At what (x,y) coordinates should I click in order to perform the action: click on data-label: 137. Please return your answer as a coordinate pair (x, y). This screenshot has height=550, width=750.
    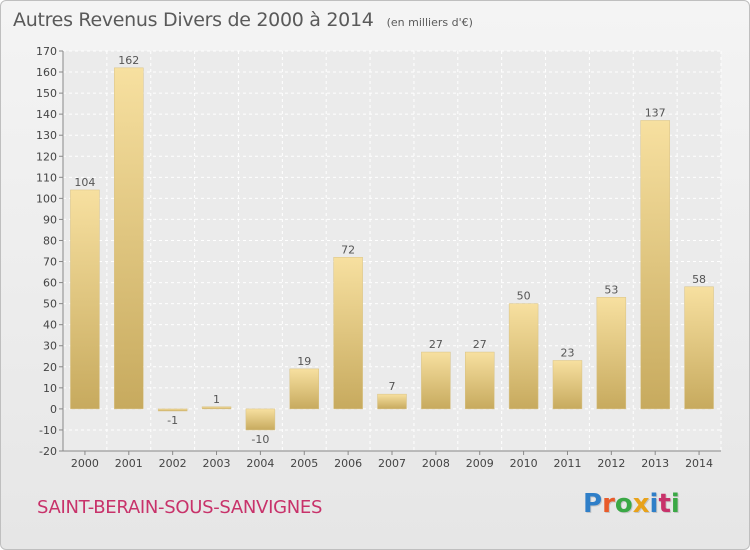
    Looking at the image, I should click on (655, 112).